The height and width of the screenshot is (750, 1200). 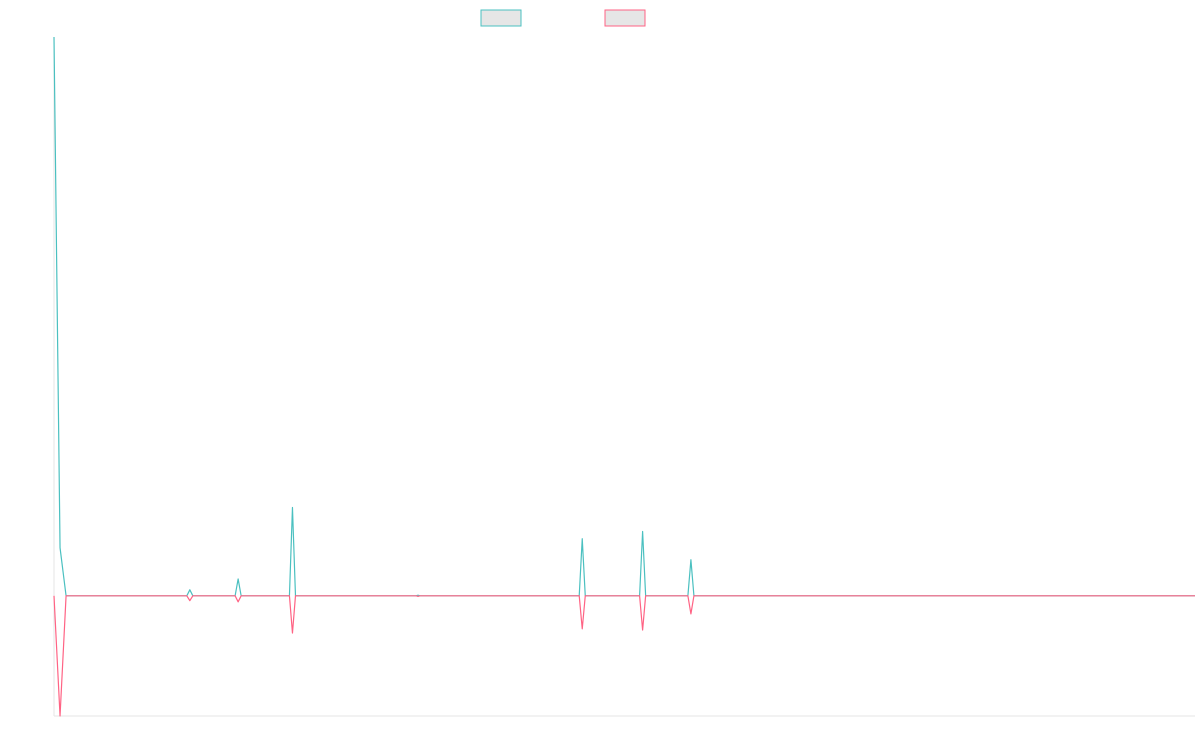 What do you see at coordinates (625, 18) in the screenshot?
I see `legend-swatch-series-b` at bounding box center [625, 18].